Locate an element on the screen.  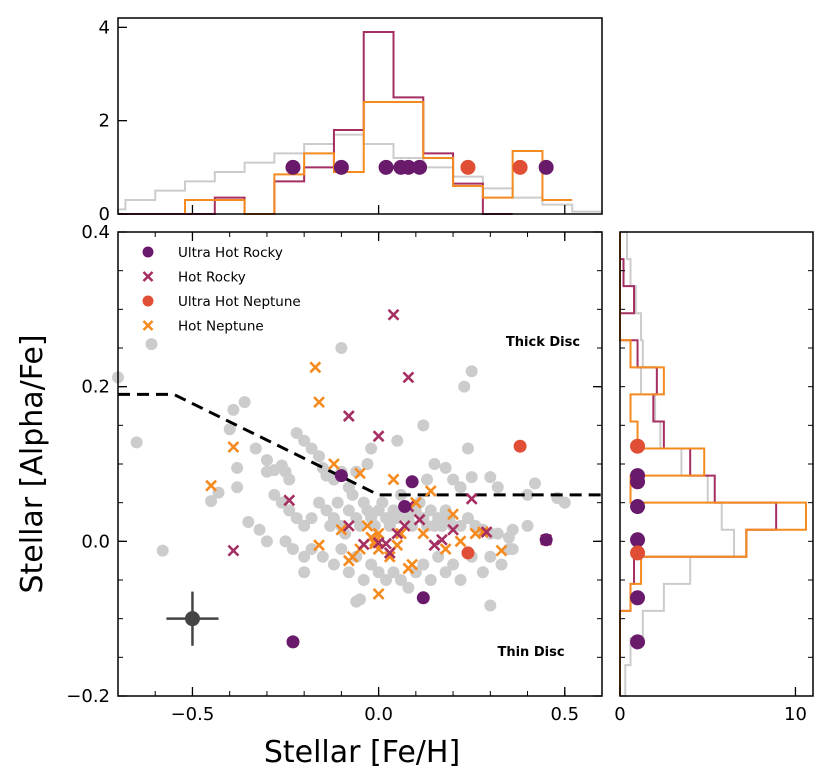
legend-marker-hot-neptune is located at coordinates (148, 325).